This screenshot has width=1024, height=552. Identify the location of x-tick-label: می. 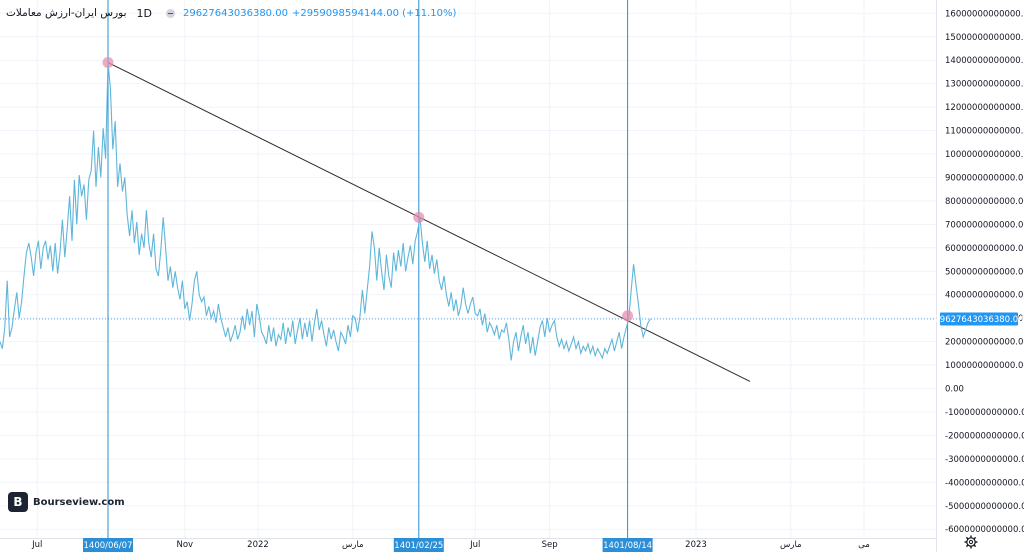
(864, 545).